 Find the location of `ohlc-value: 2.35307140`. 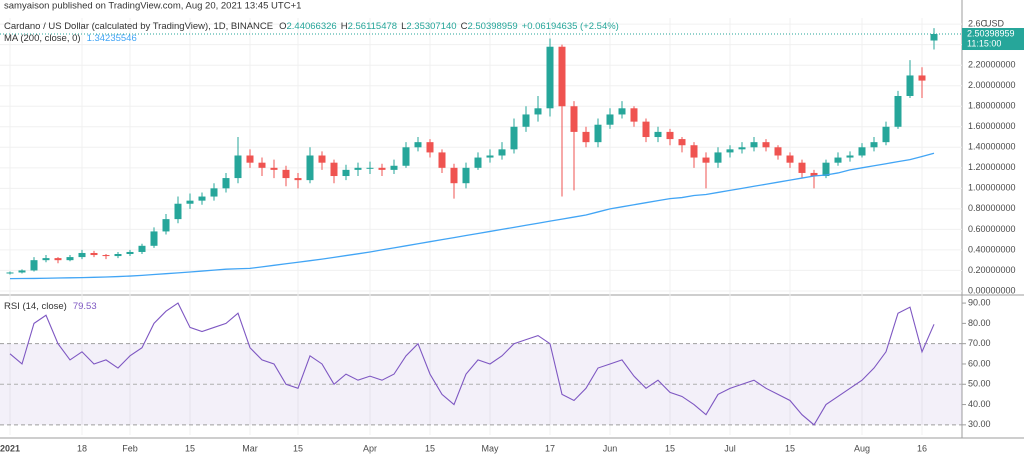

ohlc-value: 2.35307140 is located at coordinates (431, 26).